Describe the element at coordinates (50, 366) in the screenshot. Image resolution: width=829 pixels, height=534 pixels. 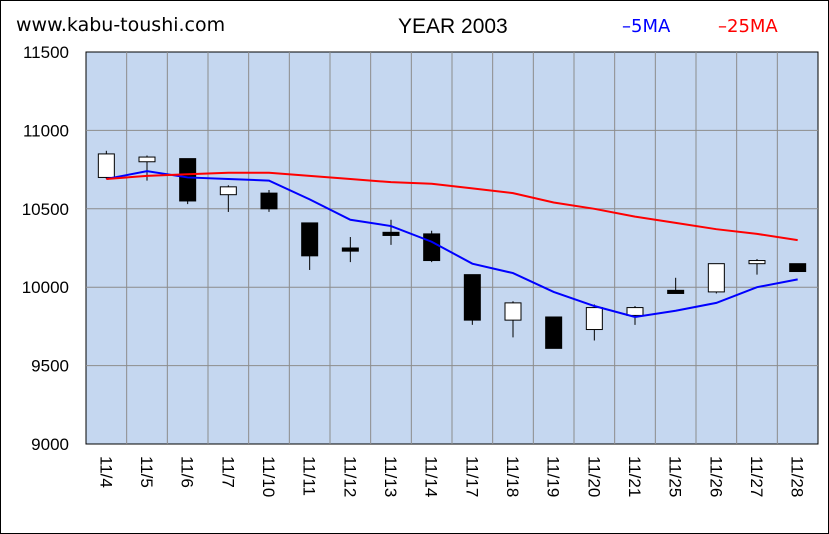
I see `y-tick-label: 9500` at that location.